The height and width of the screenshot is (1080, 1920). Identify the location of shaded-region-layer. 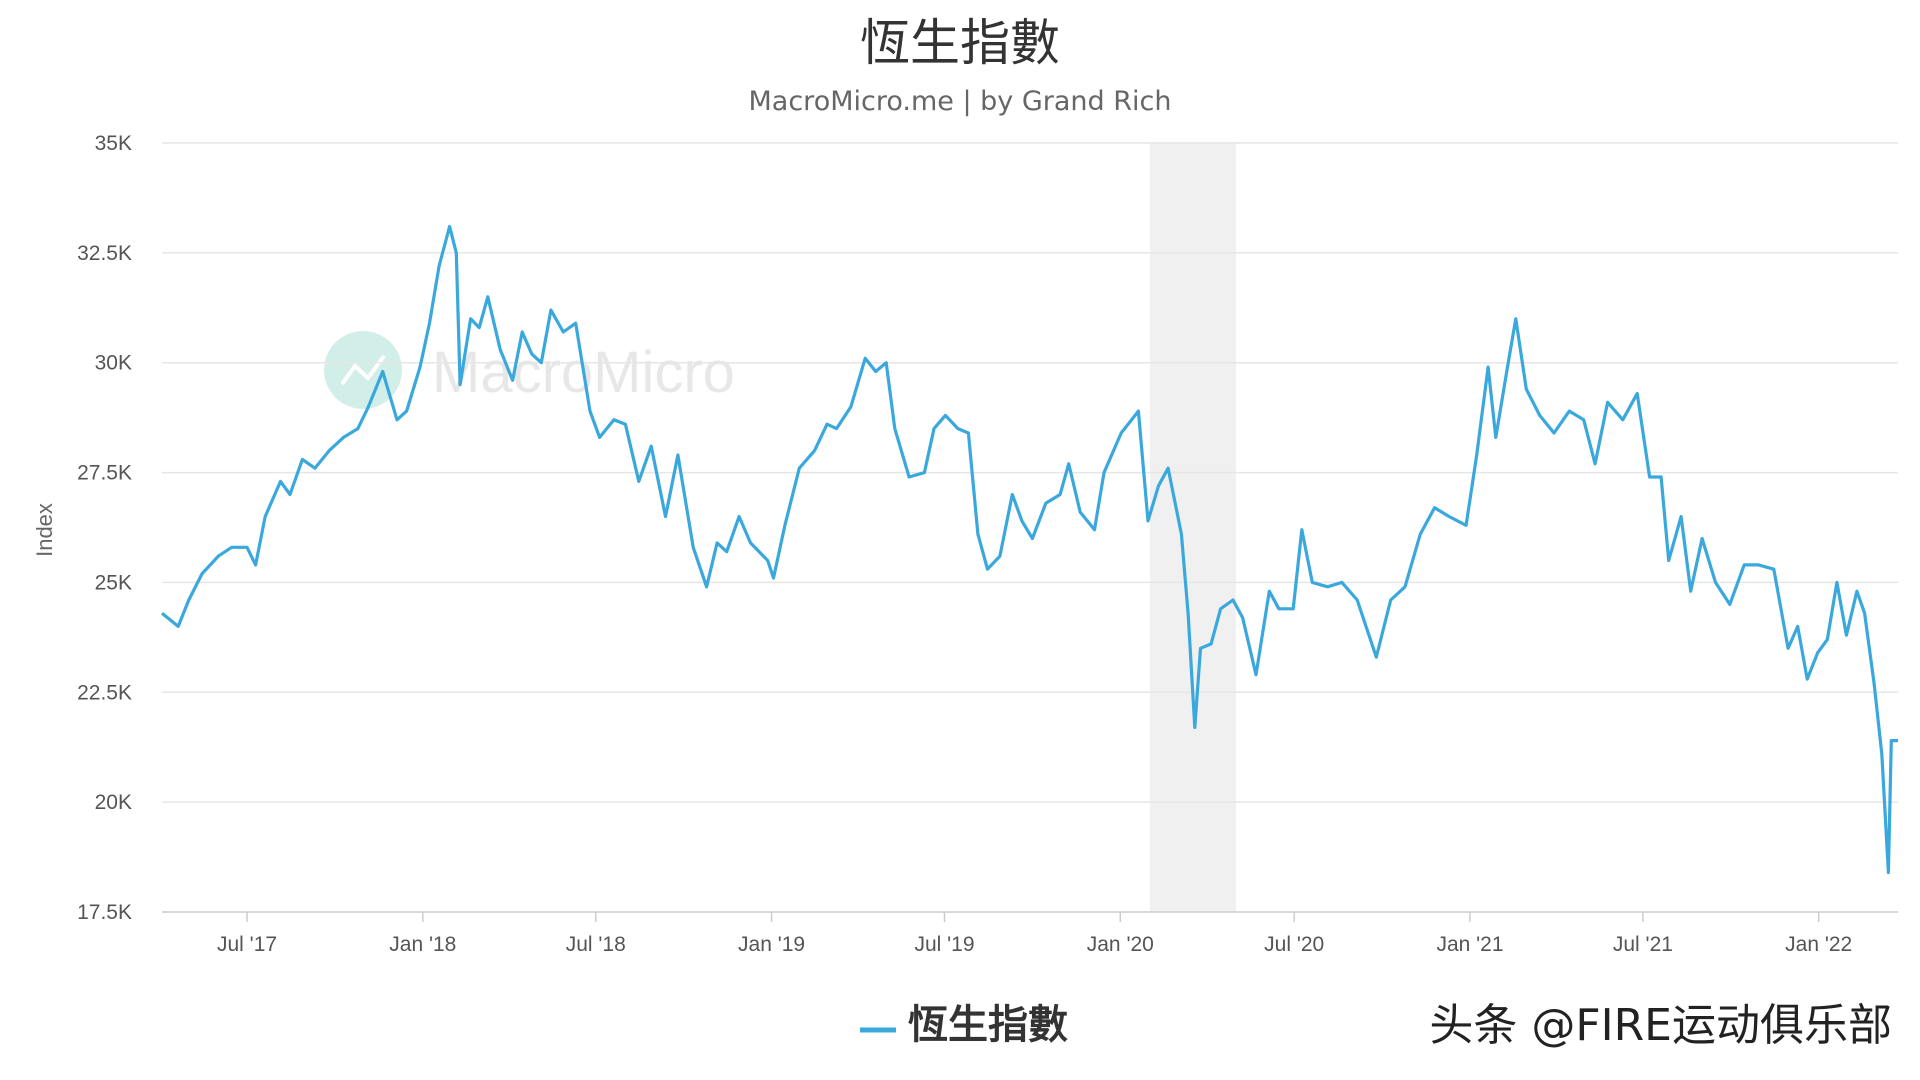
(1192, 527).